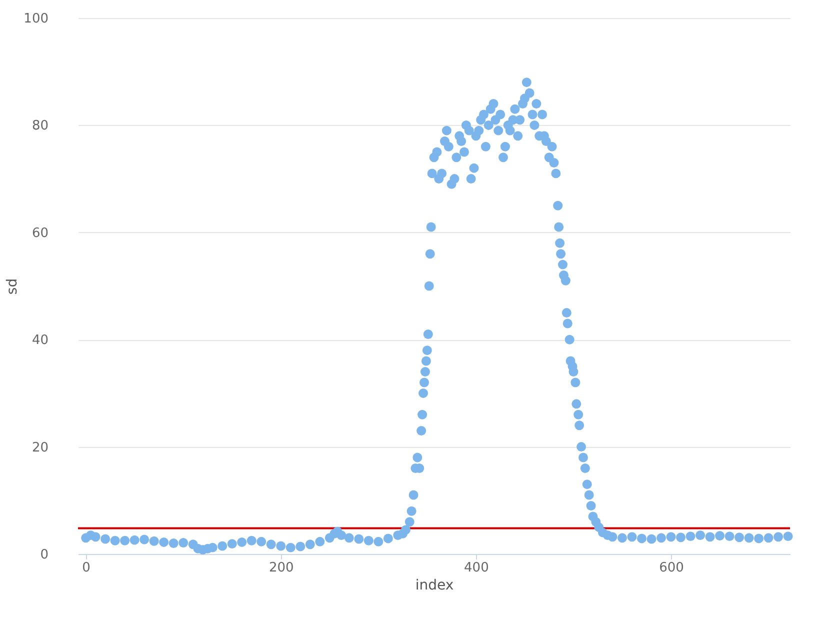 The width and height of the screenshot is (820, 623). I want to click on x-tick-label: 600, so click(671, 568).